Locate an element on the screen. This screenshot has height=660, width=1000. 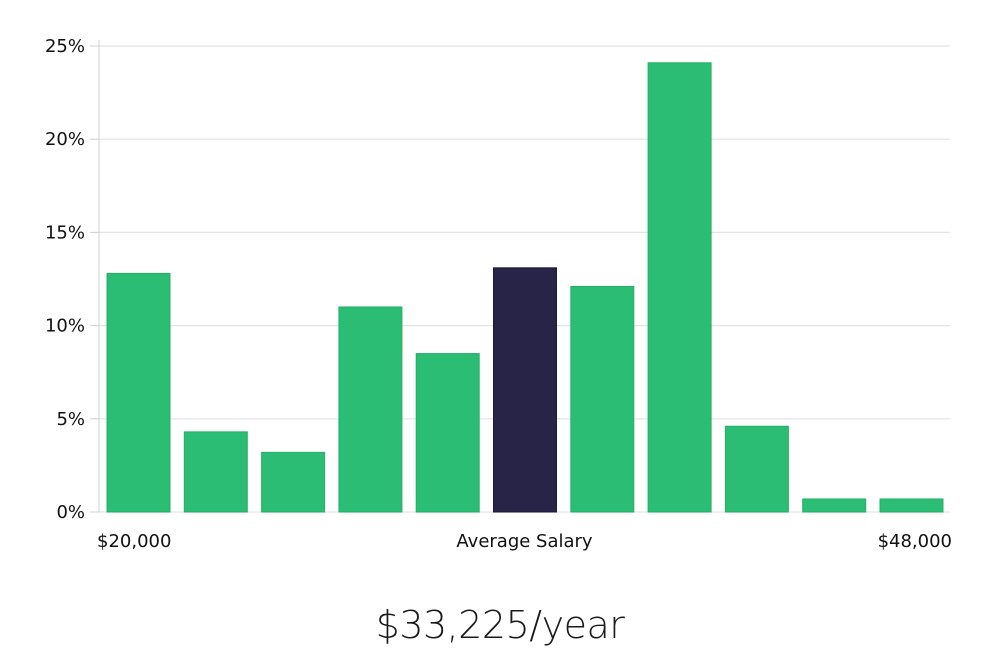
x-label-right: $48,000 is located at coordinates (915, 541).